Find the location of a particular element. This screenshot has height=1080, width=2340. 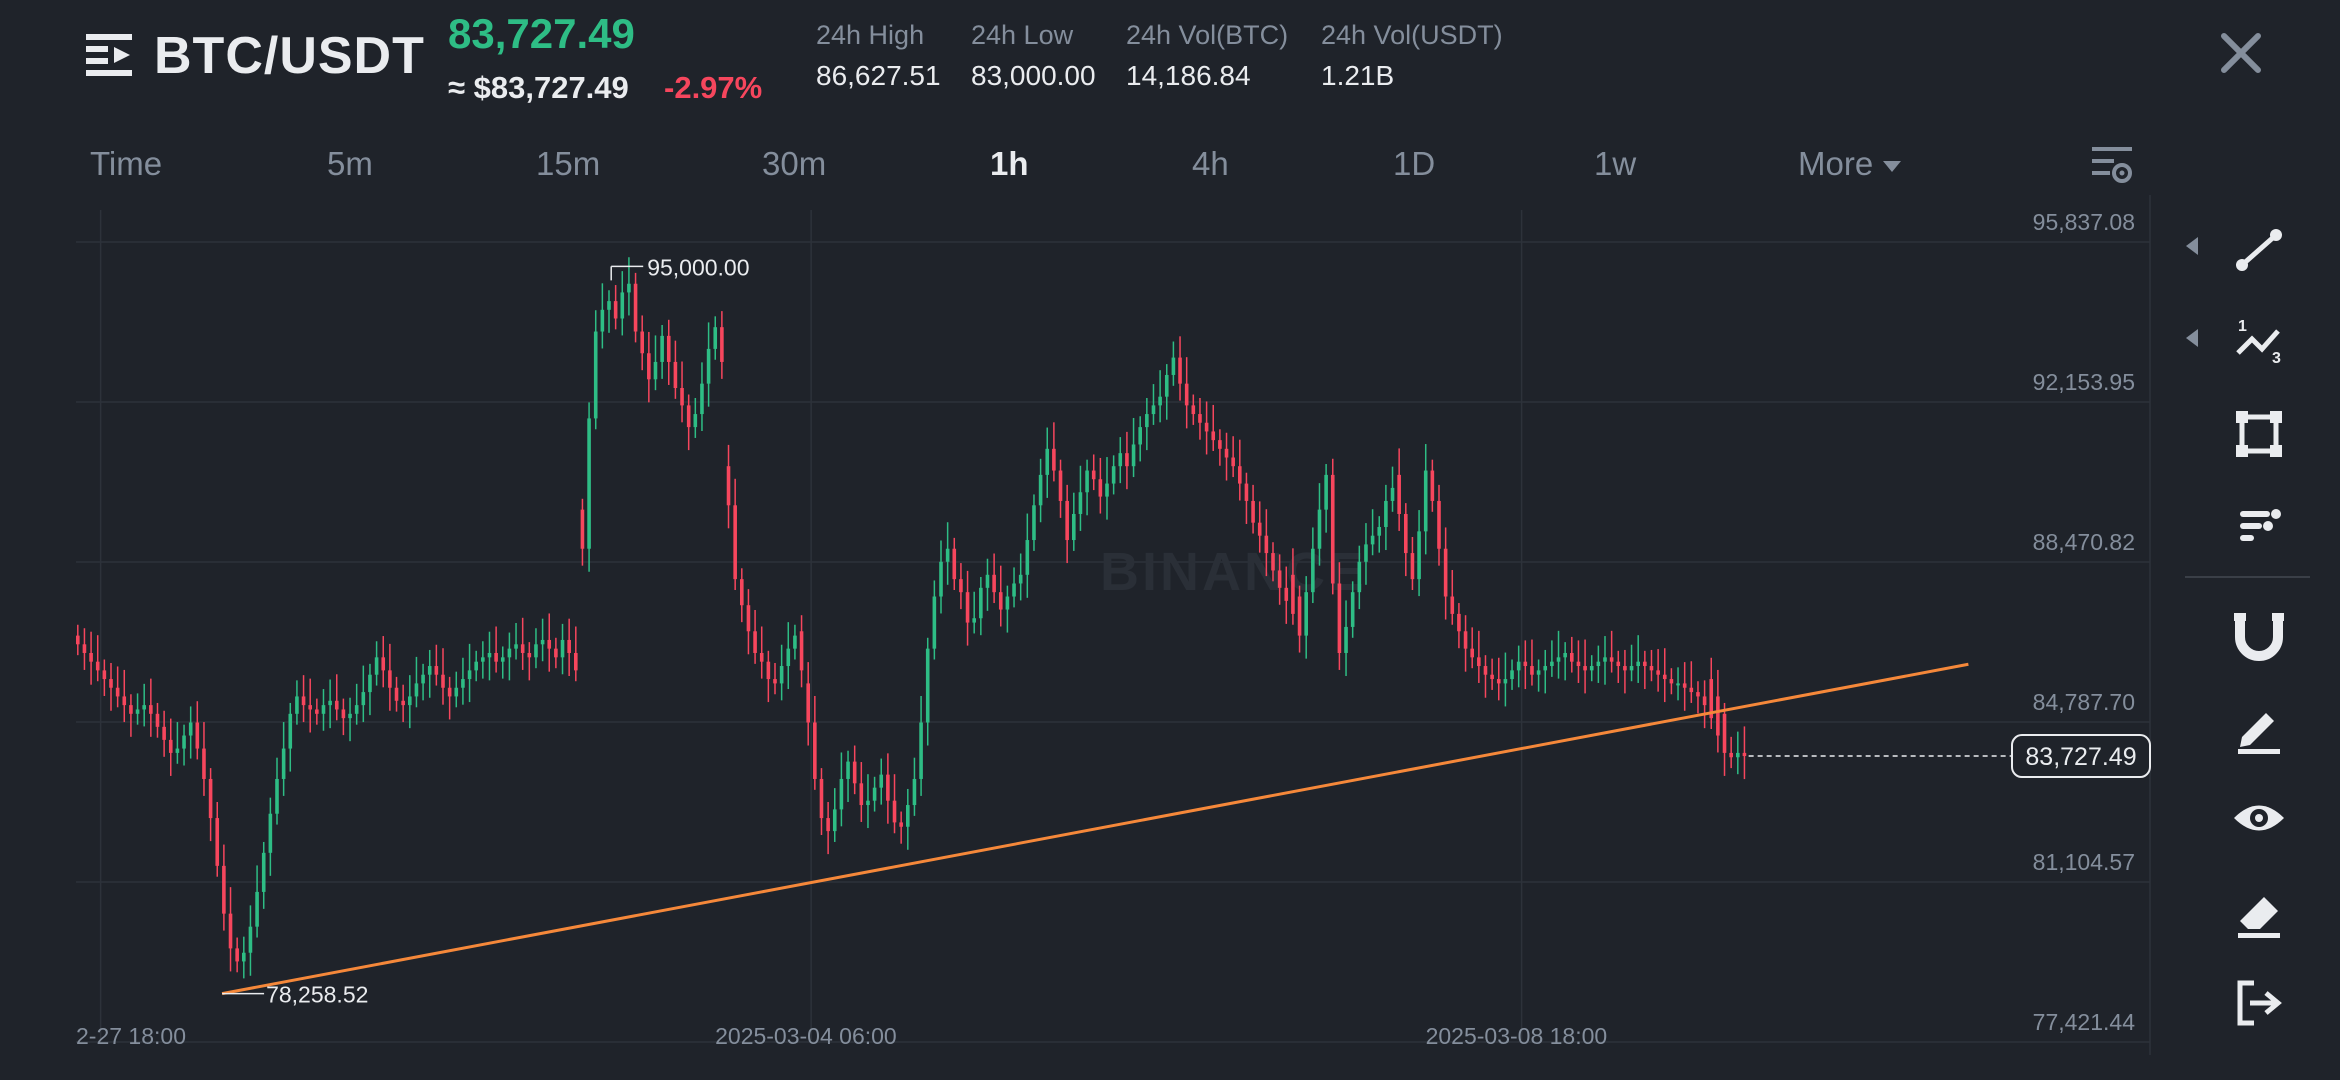

stat-value: 86,627.51 is located at coordinates (878, 75).